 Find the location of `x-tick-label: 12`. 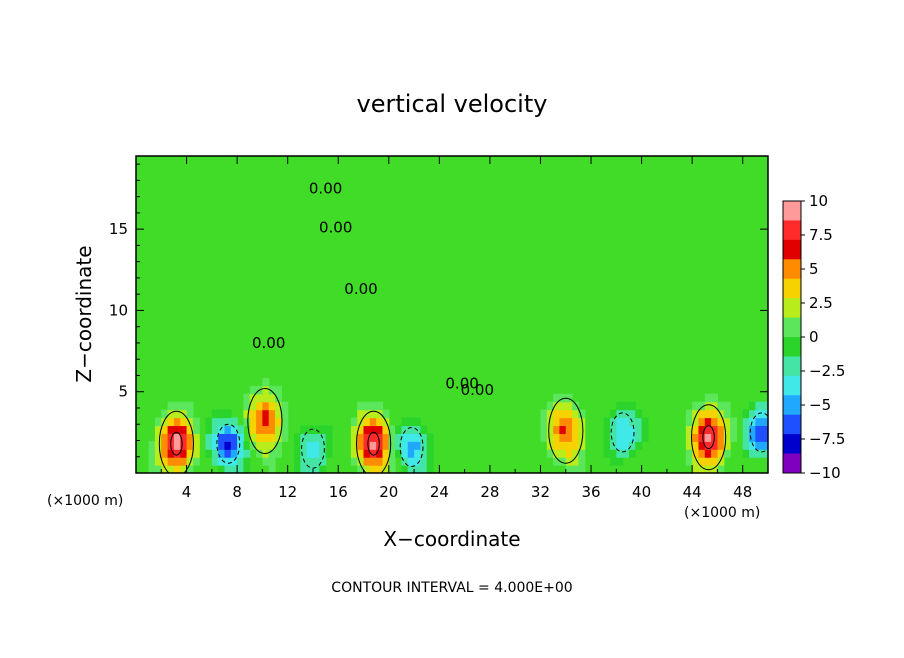

x-tick-label: 12 is located at coordinates (287, 492).